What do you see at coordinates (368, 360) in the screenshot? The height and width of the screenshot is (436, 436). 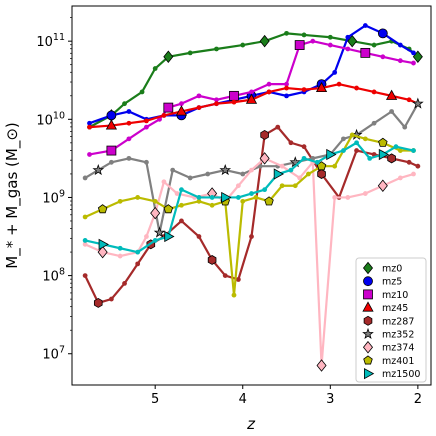 I see `legend-marker-mz401` at bounding box center [368, 360].